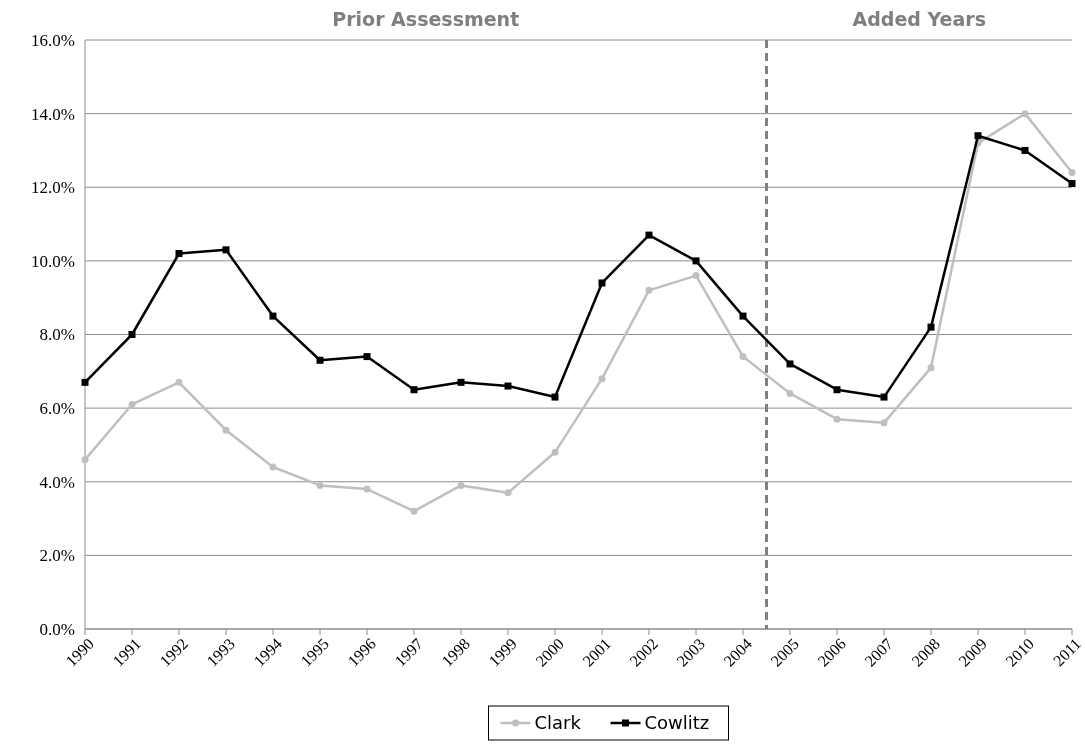 This screenshot has width=1085, height=746. What do you see at coordinates (53, 188) in the screenshot?
I see `y-tick-label: 12.0%` at bounding box center [53, 188].